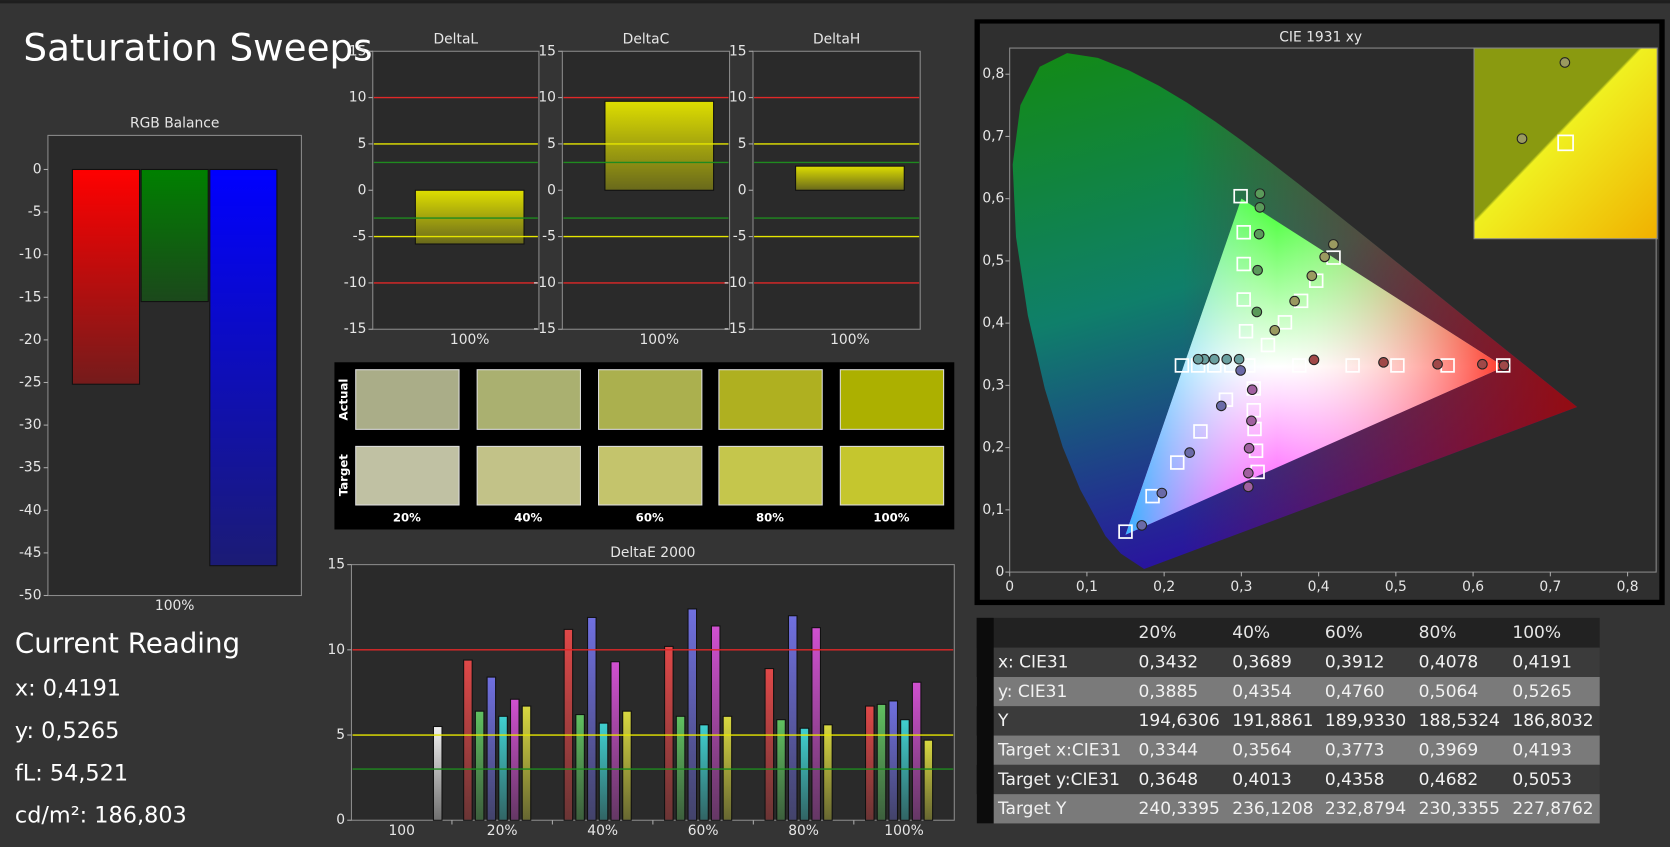 This screenshot has height=847, width=1670. Describe the element at coordinates (30, 510) in the screenshot. I see `y-tick-label: -40` at that location.